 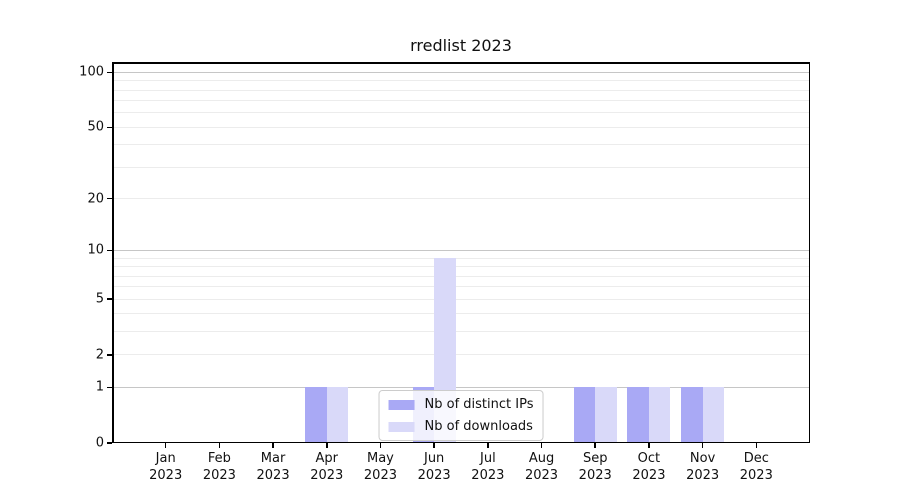 I want to click on x-tickmark-jun-2023, so click(x=434, y=445).